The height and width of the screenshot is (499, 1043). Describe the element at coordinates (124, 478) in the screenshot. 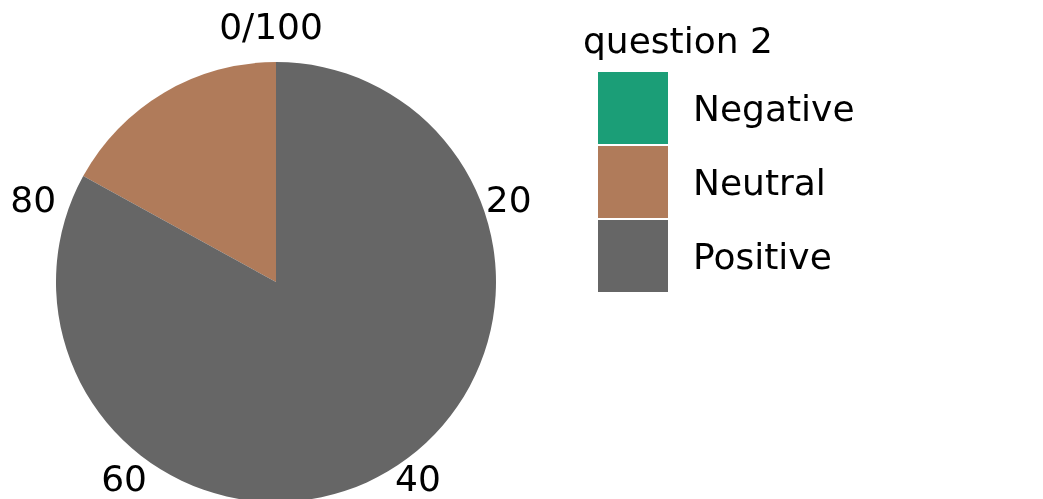

I see `text: 60` at that location.